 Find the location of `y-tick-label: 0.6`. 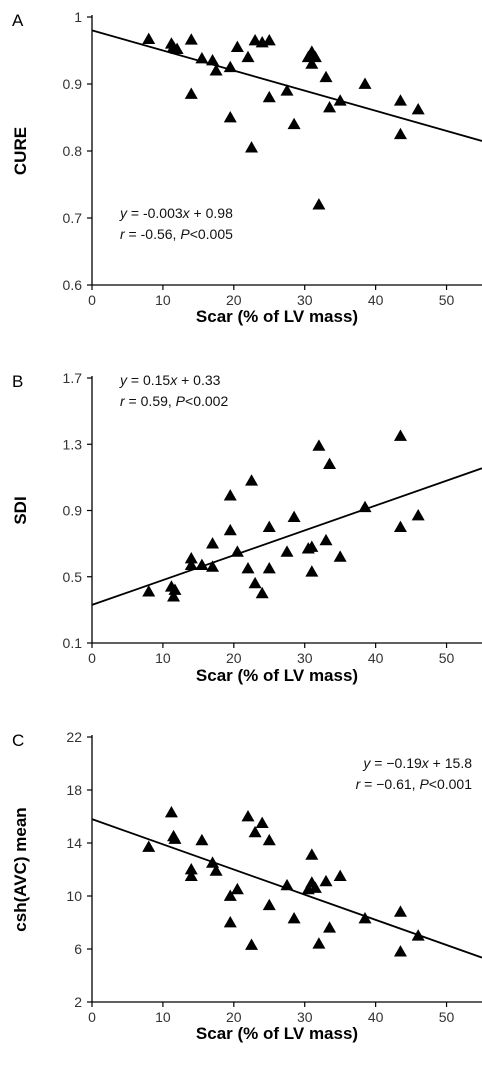

y-tick-label: 0.6 is located at coordinates (73, 285).